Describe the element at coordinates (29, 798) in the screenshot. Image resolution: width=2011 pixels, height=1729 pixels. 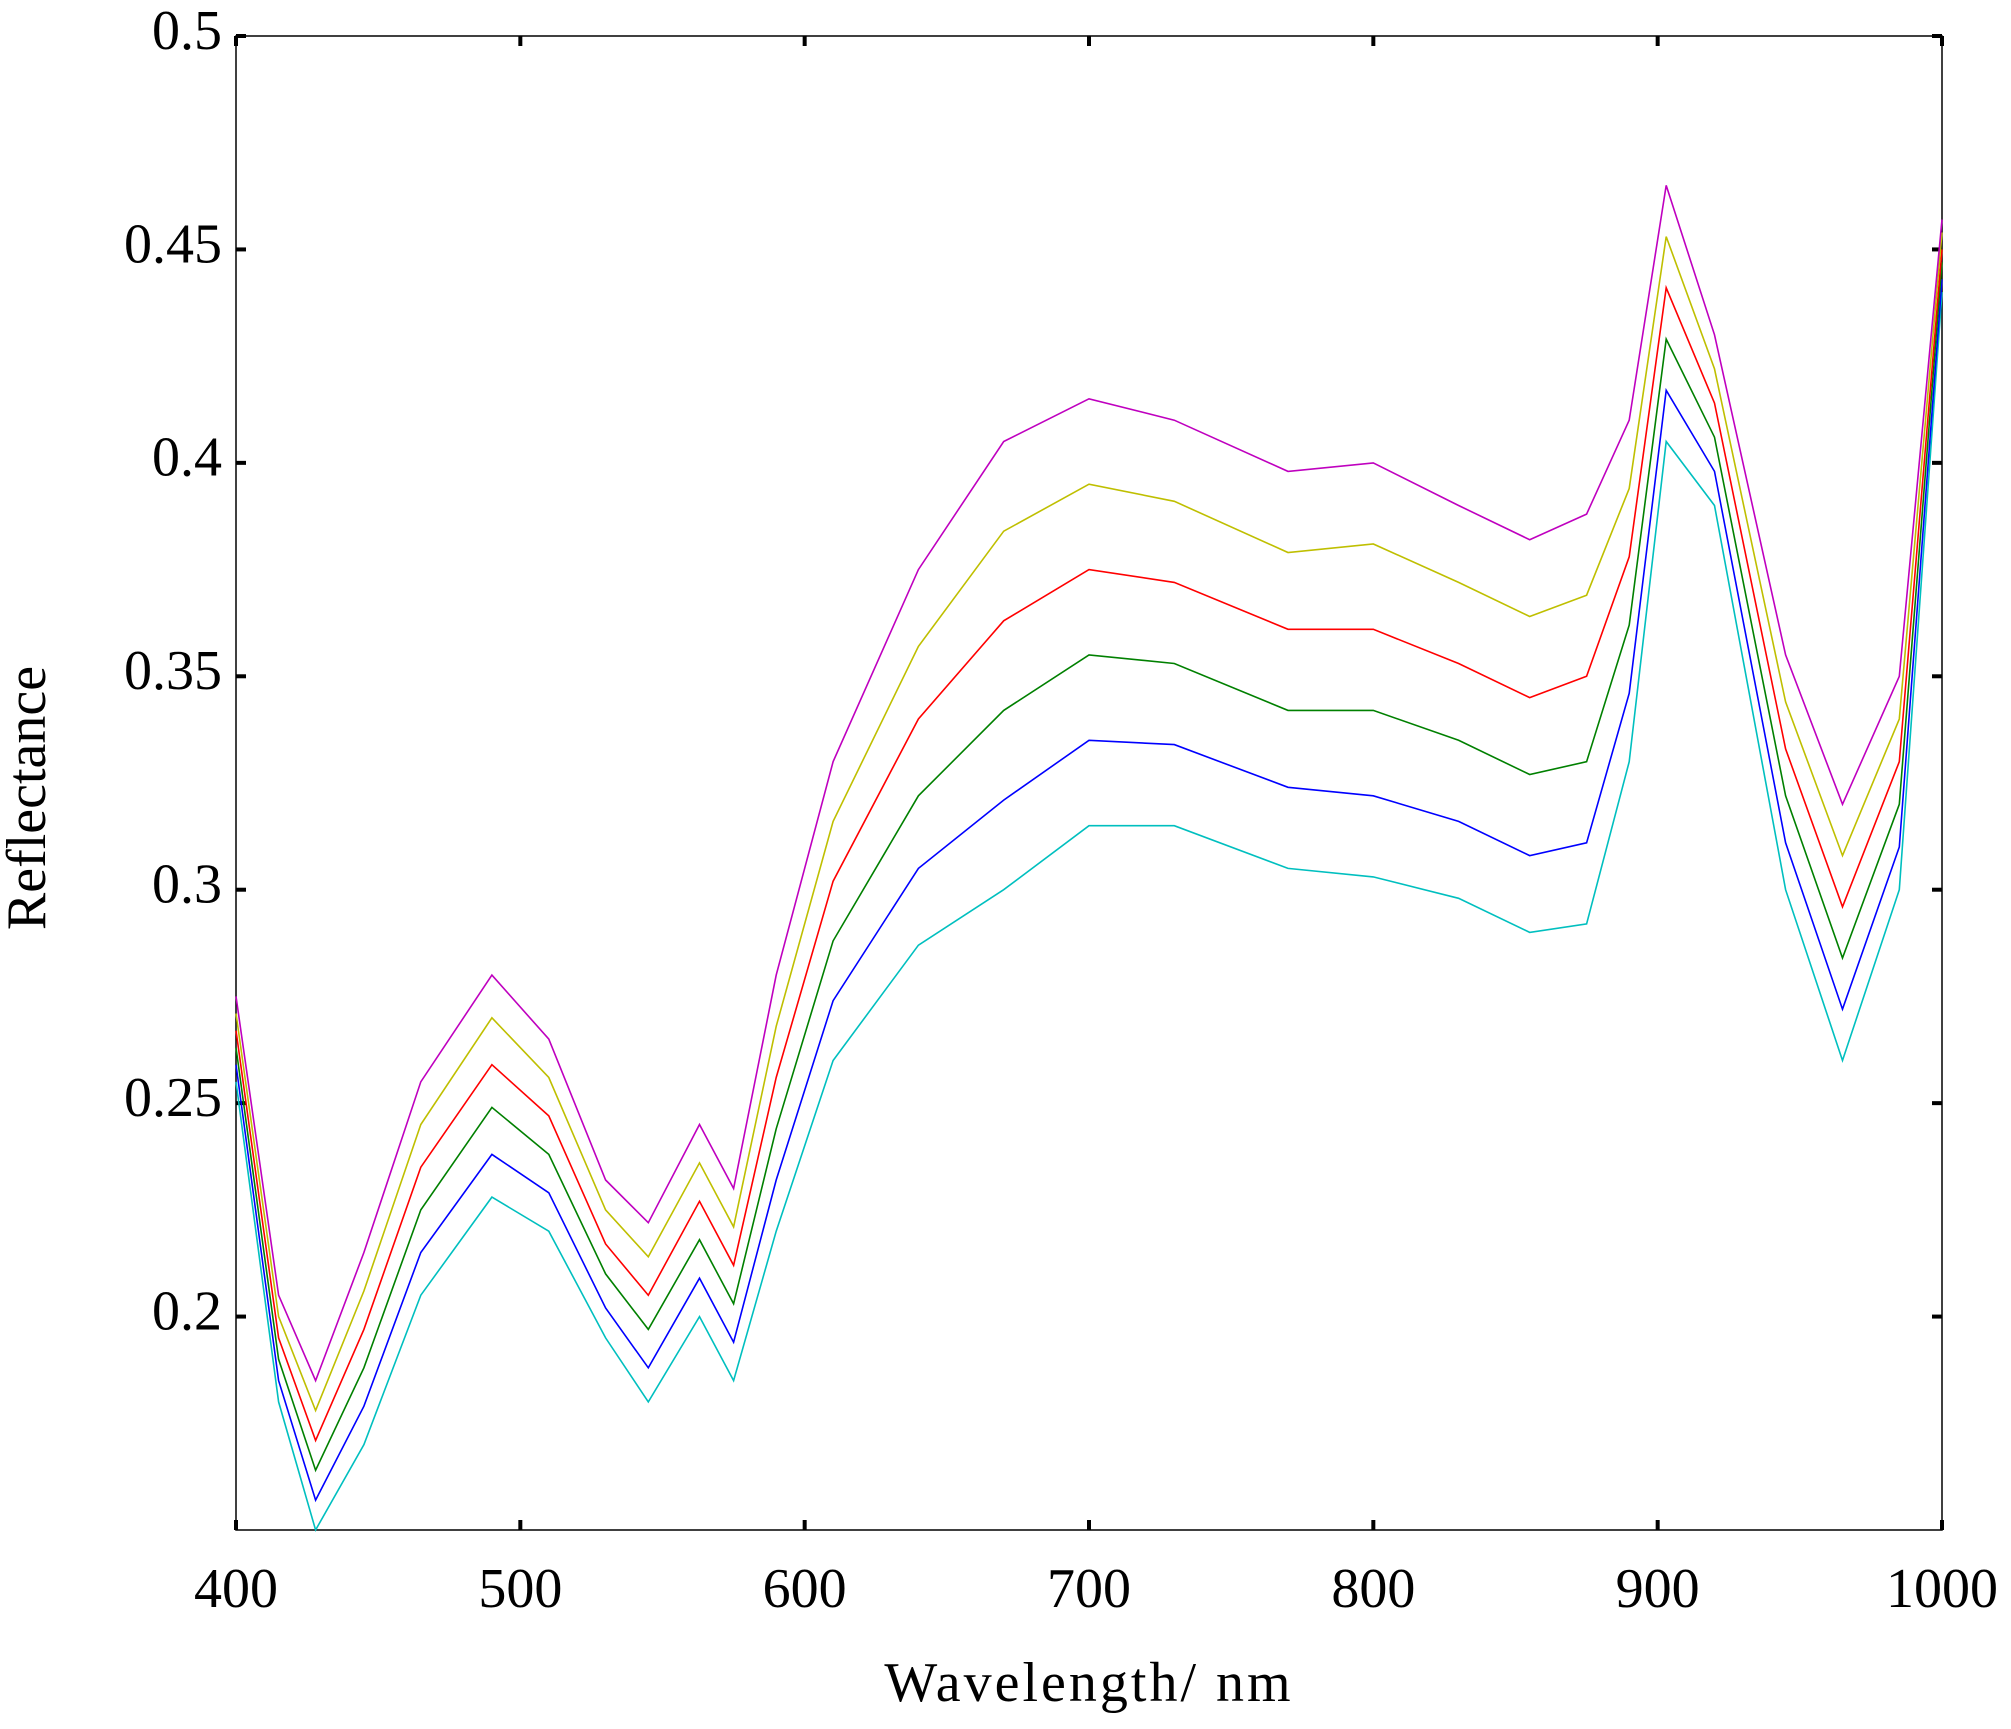
I see `y-axis-label: Reflectance` at that location.